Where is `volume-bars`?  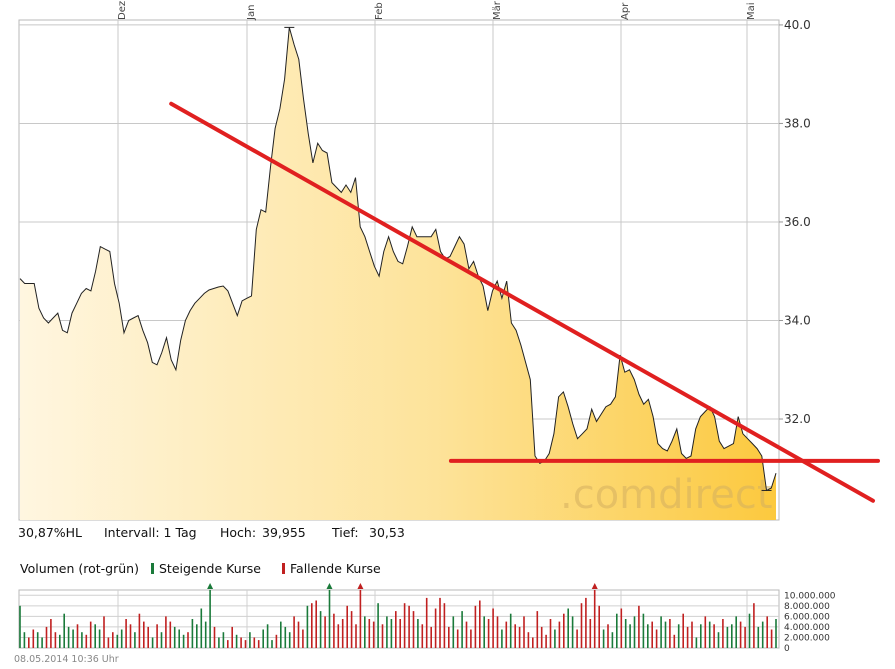 volume-bars is located at coordinates (398, 619).